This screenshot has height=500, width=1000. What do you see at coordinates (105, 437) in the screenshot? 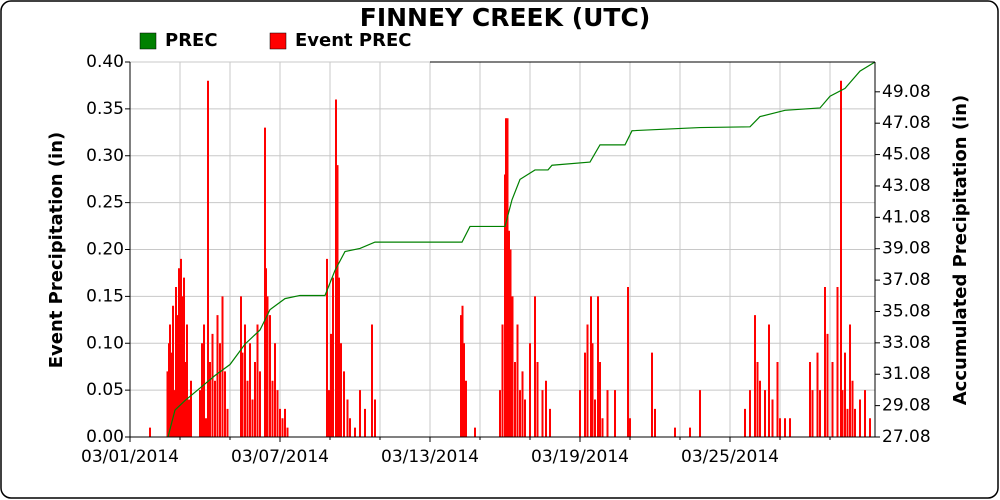
I see `y-tick-label: 0.00` at bounding box center [105, 437].